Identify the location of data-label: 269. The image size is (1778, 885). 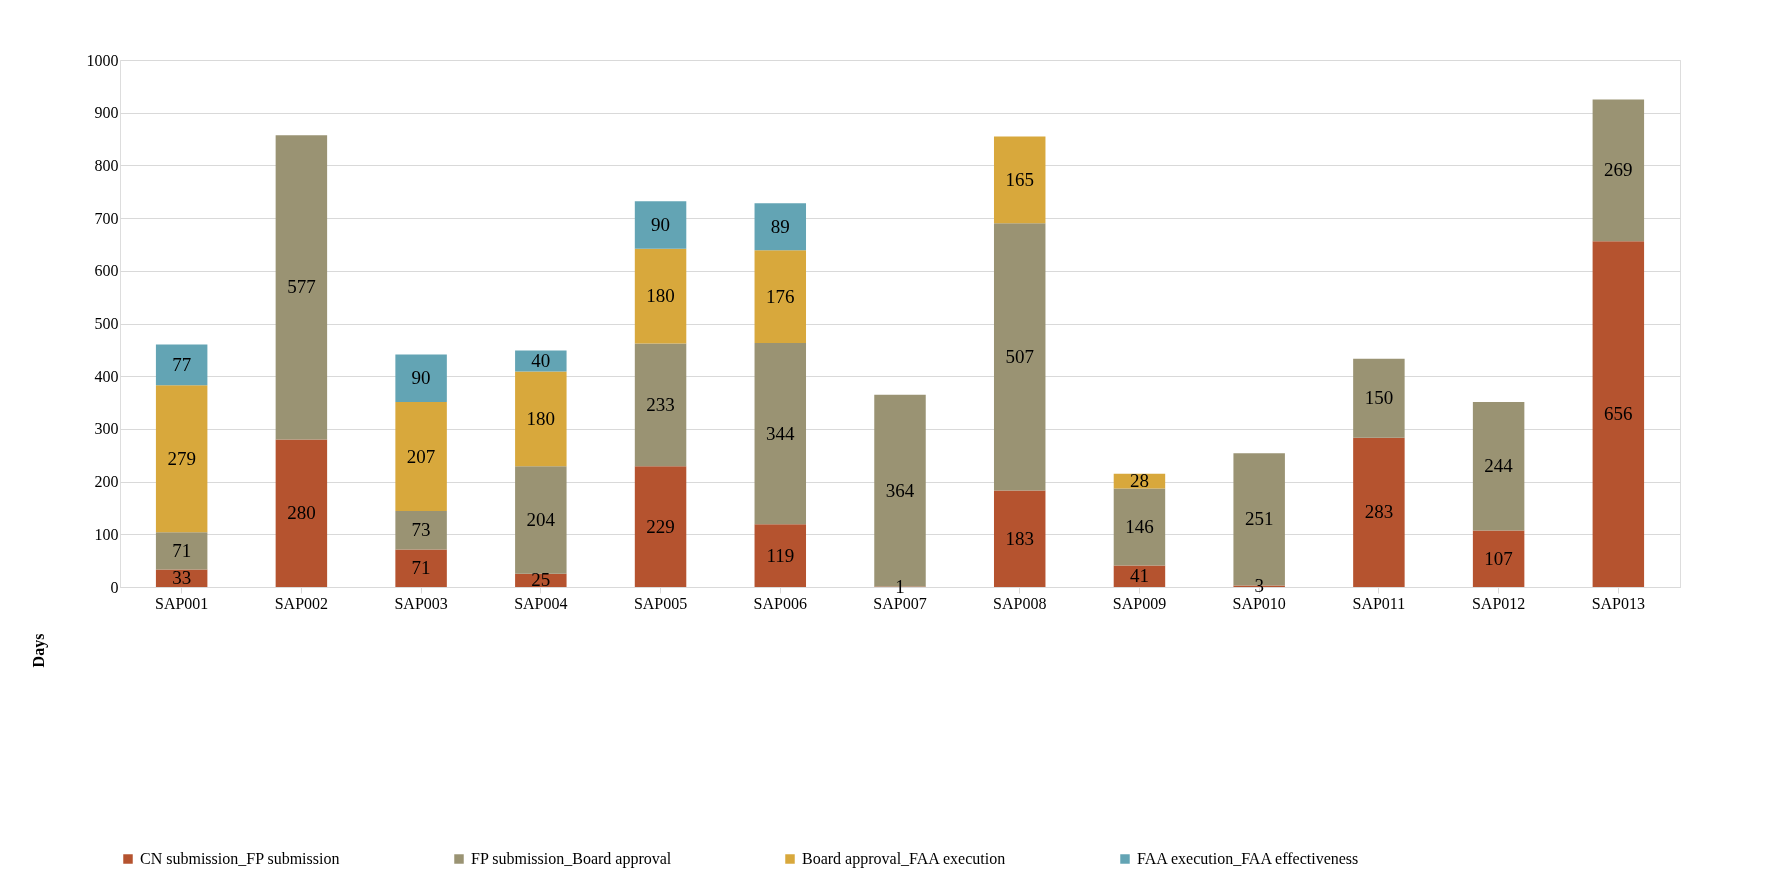
(1618, 170).